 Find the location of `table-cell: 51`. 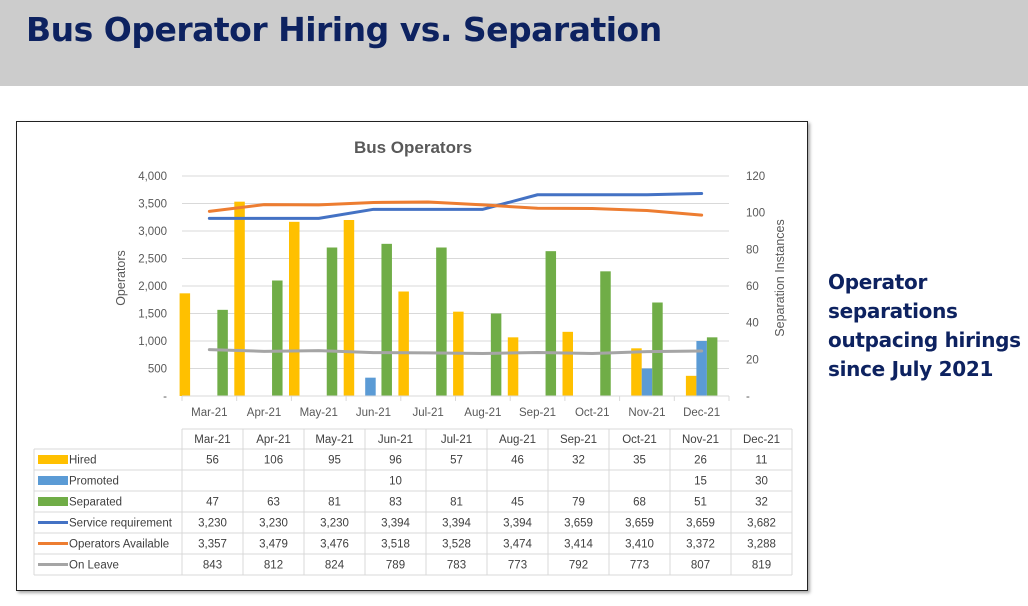

table-cell: 51 is located at coordinates (700, 503).